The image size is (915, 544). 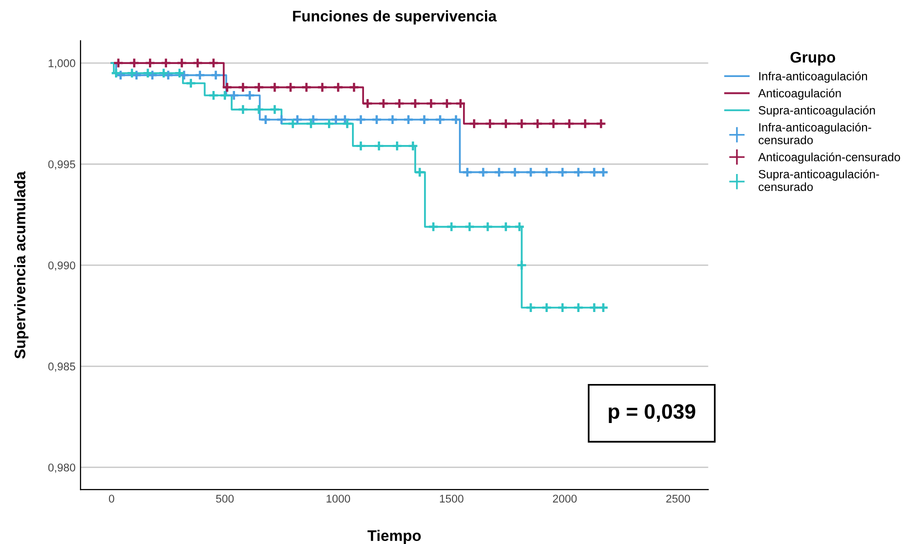 I want to click on x-tick-label: 1500, so click(x=452, y=498).